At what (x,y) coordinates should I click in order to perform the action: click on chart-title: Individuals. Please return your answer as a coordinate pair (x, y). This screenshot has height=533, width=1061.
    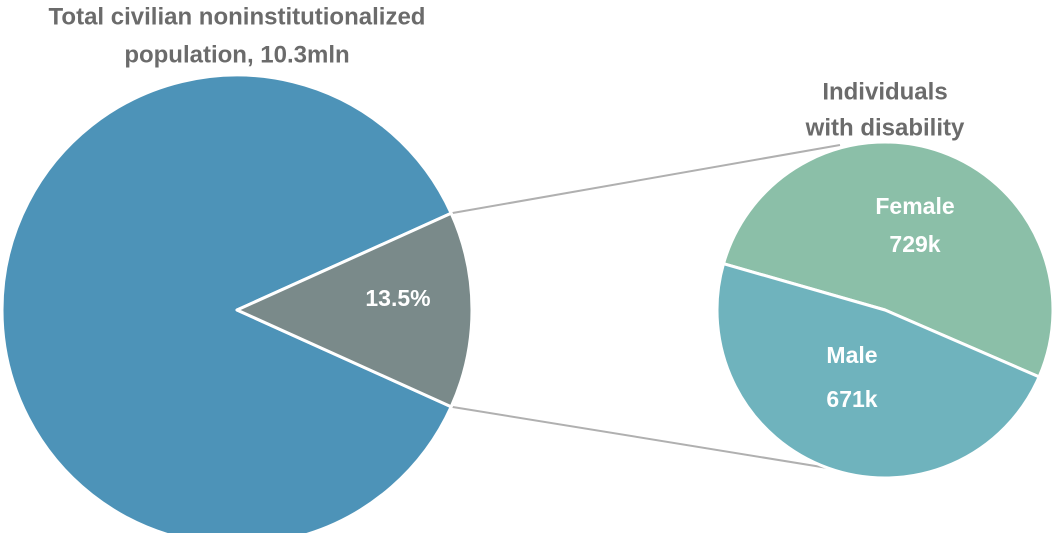
    Looking at the image, I should click on (884, 91).